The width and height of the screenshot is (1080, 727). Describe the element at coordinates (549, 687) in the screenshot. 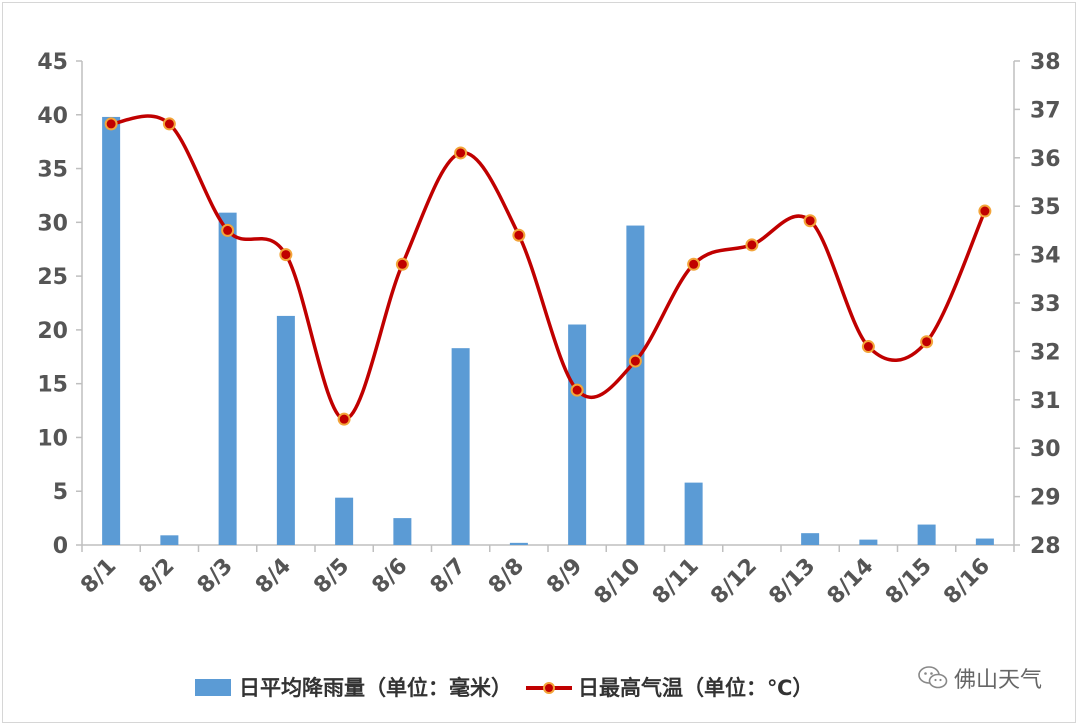

I see `legend-swatch-line` at that location.